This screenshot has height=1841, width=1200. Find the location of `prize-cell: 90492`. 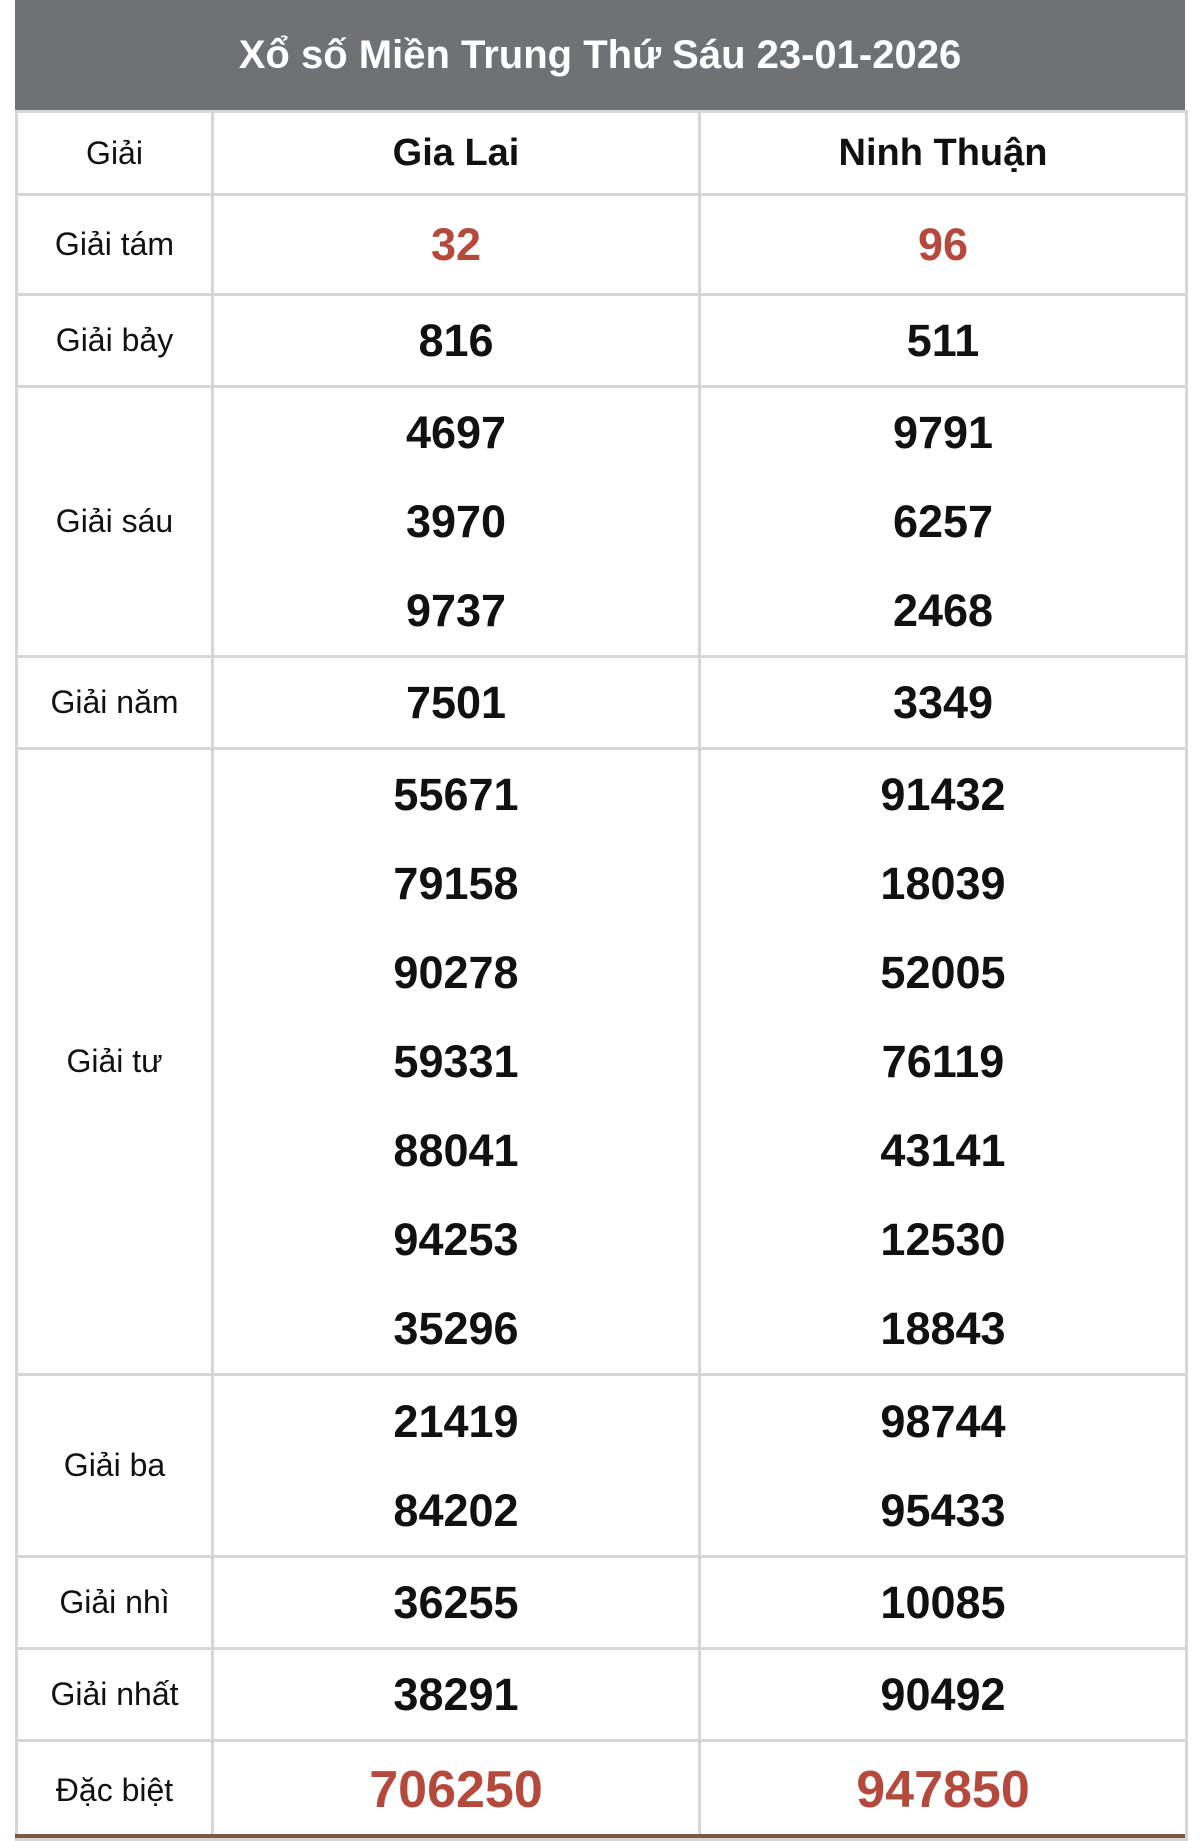

prize-cell: 90492 is located at coordinates (943, 1694).